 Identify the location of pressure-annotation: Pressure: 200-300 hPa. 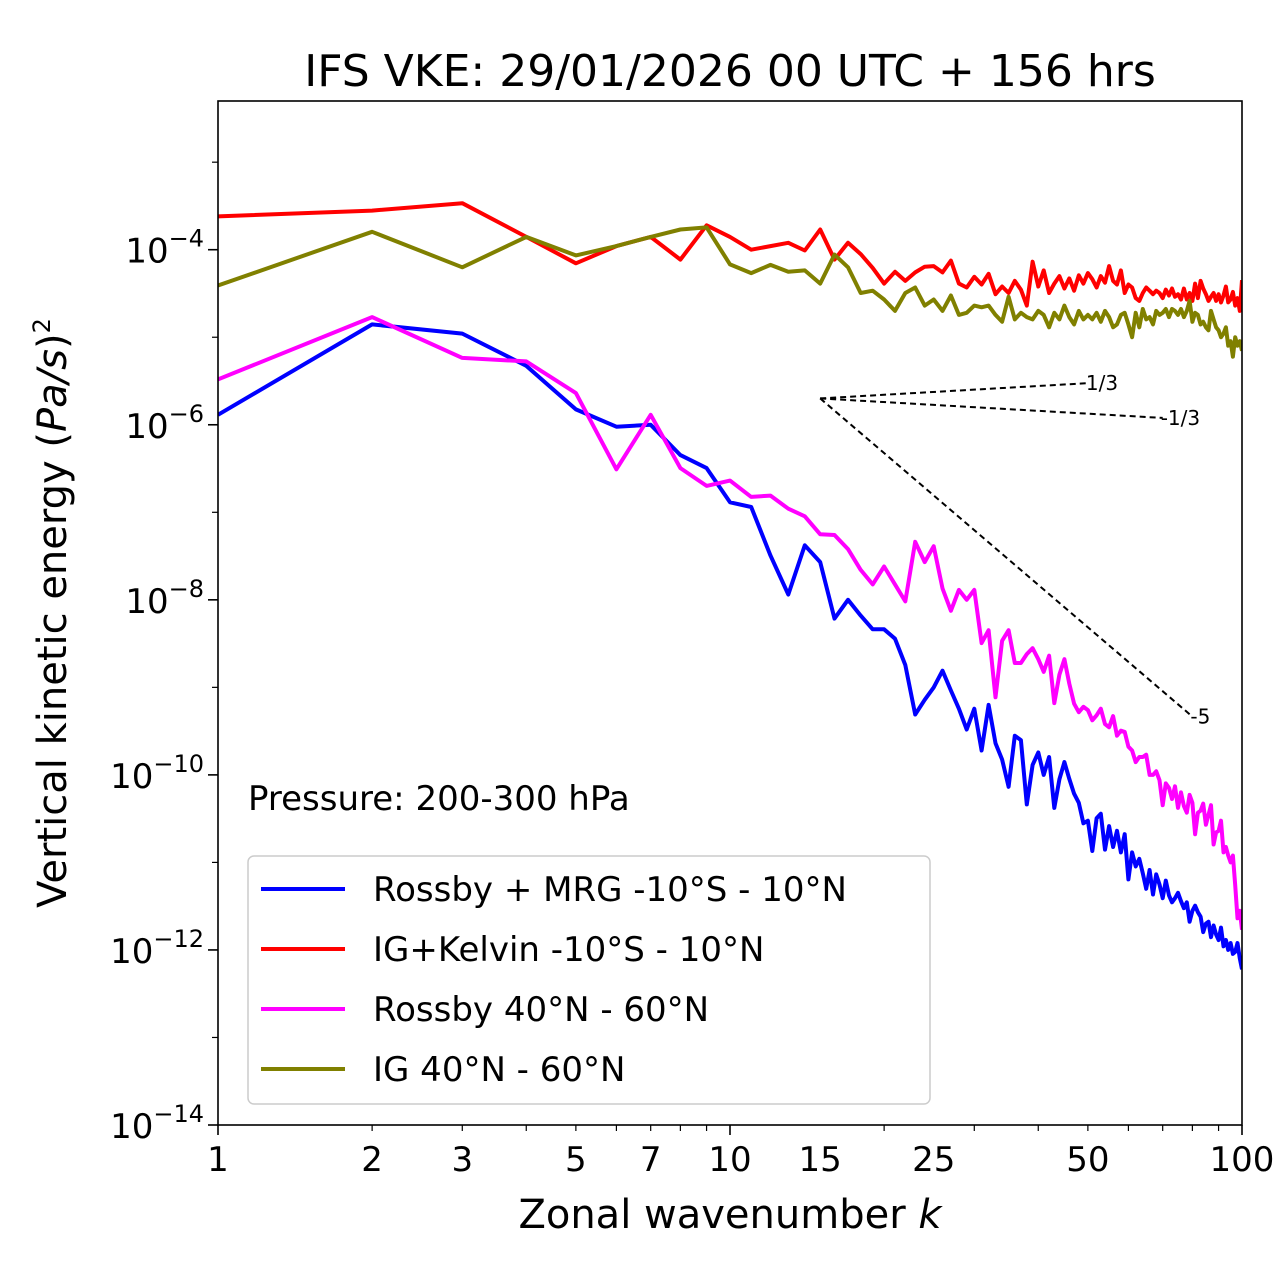
(439, 799).